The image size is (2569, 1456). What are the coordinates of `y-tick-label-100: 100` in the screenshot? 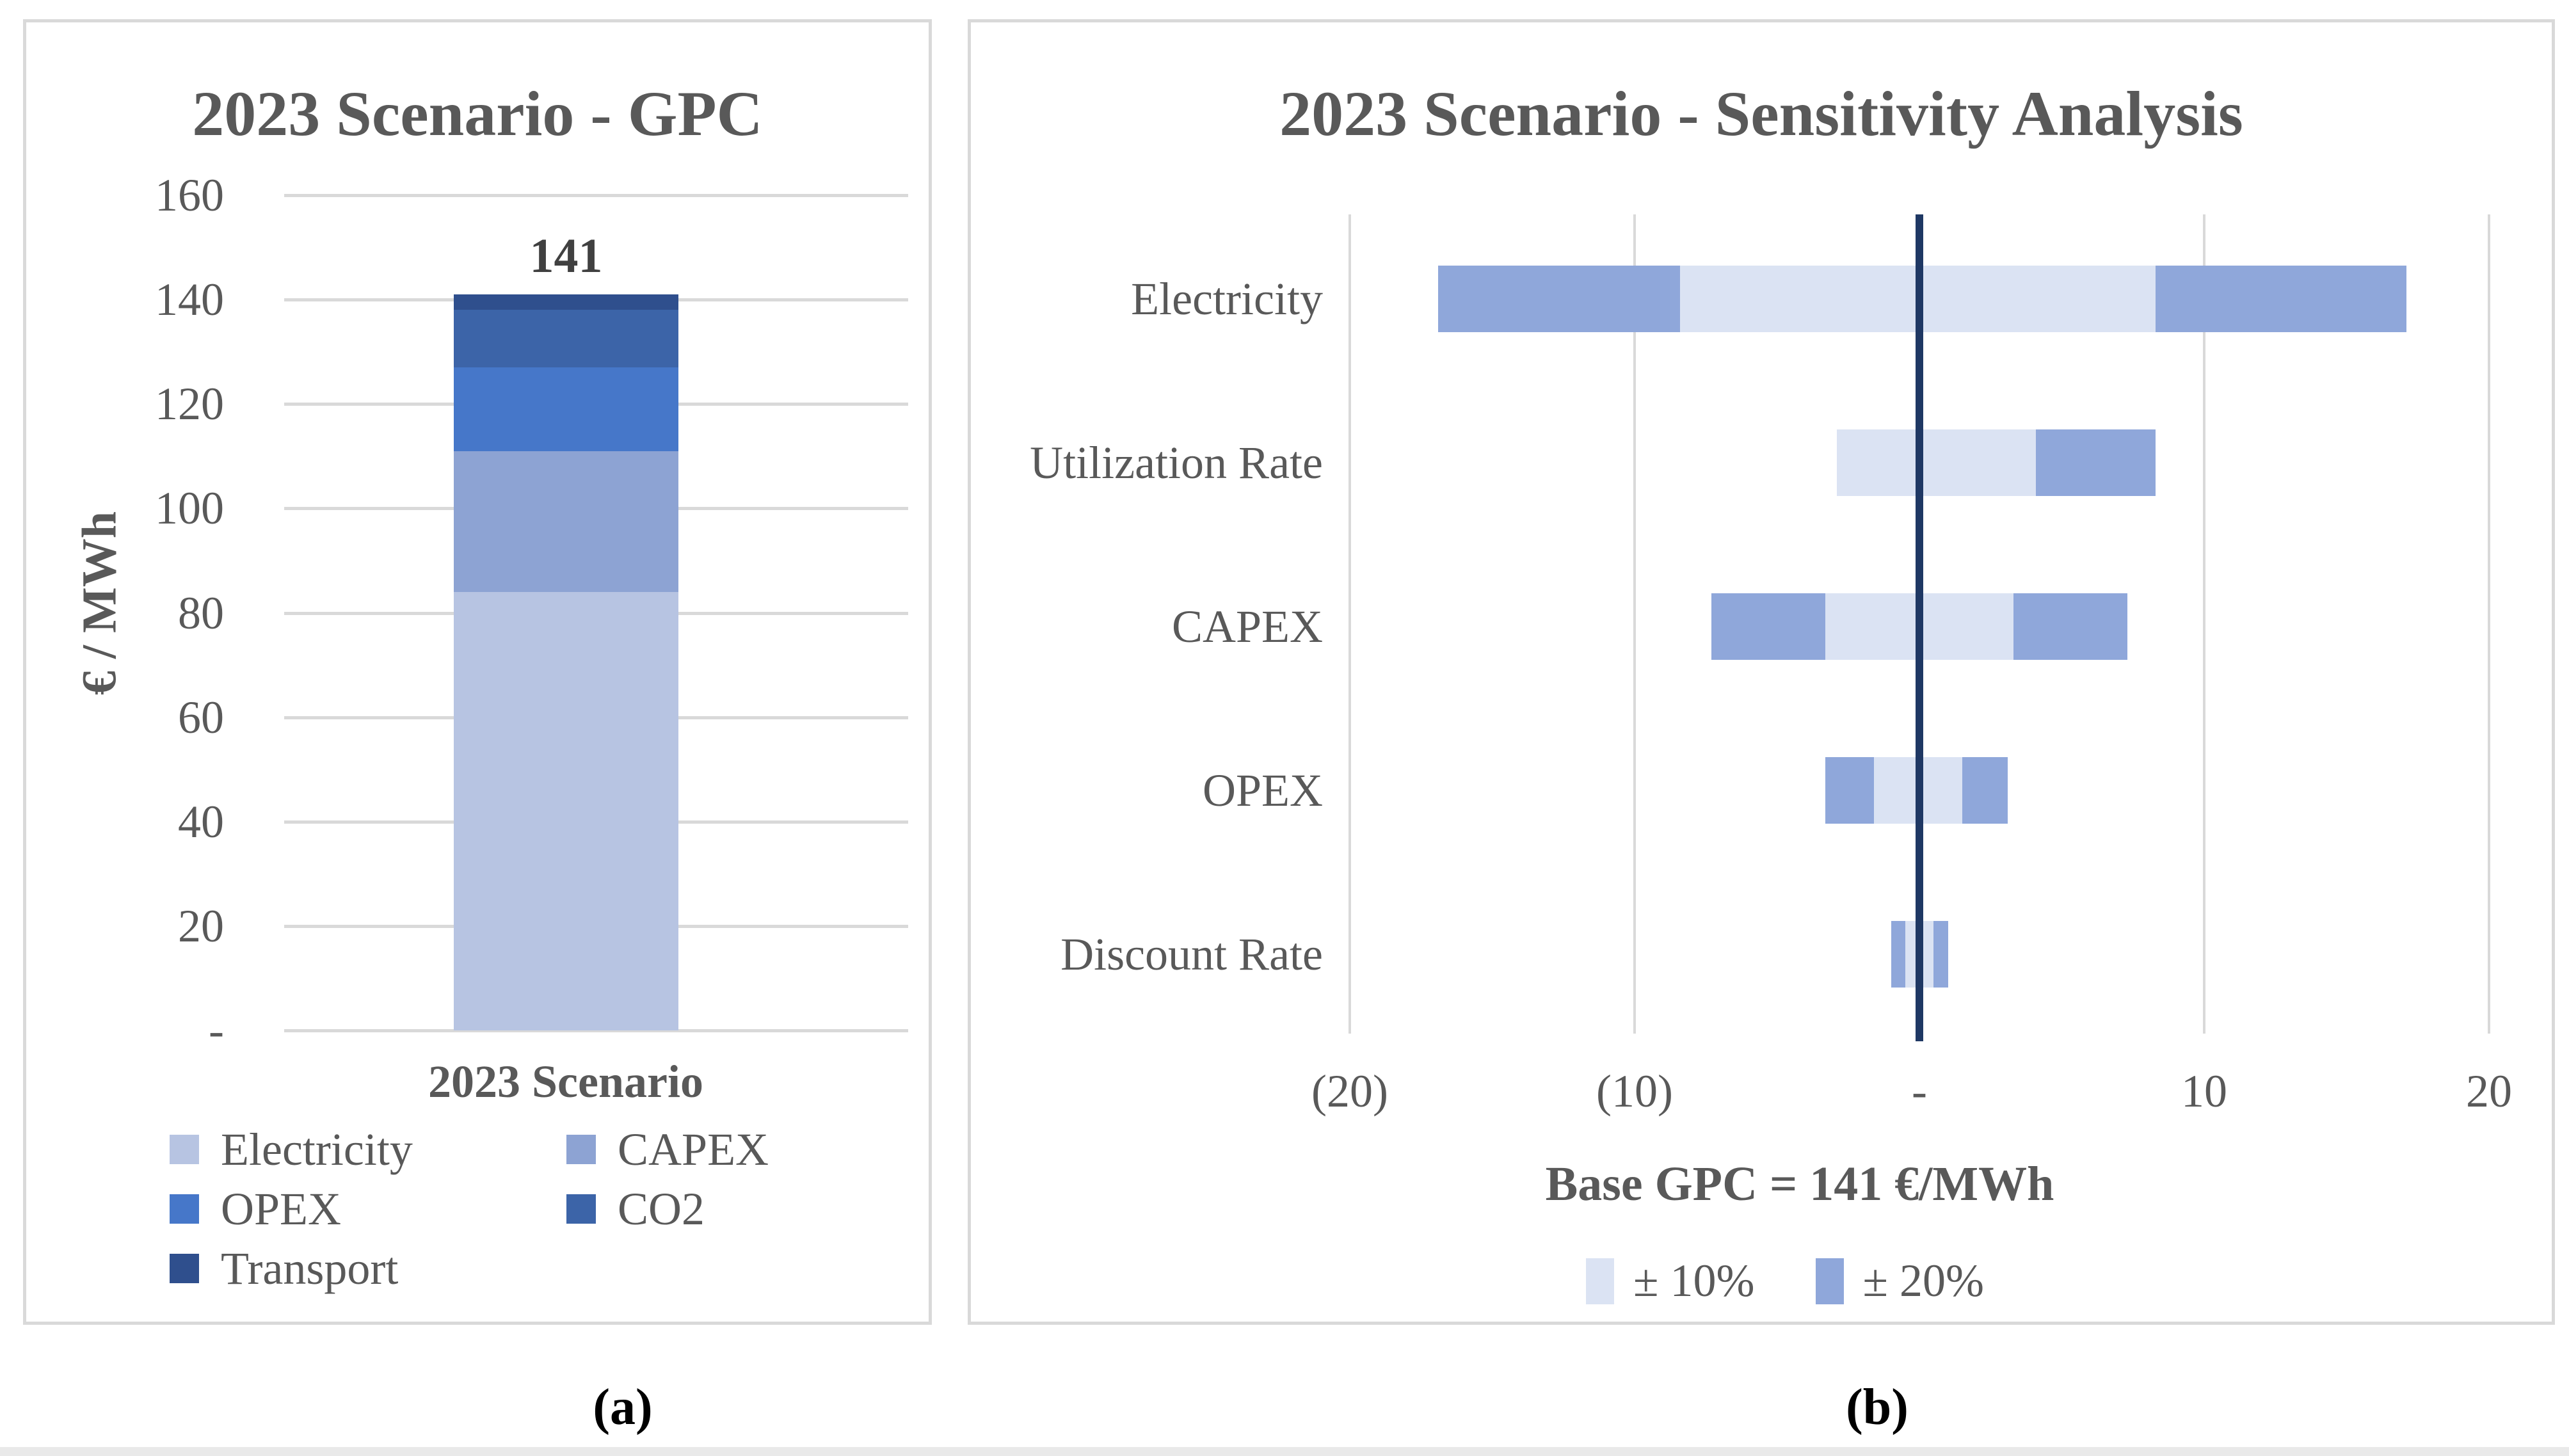 It's located at (189, 508).